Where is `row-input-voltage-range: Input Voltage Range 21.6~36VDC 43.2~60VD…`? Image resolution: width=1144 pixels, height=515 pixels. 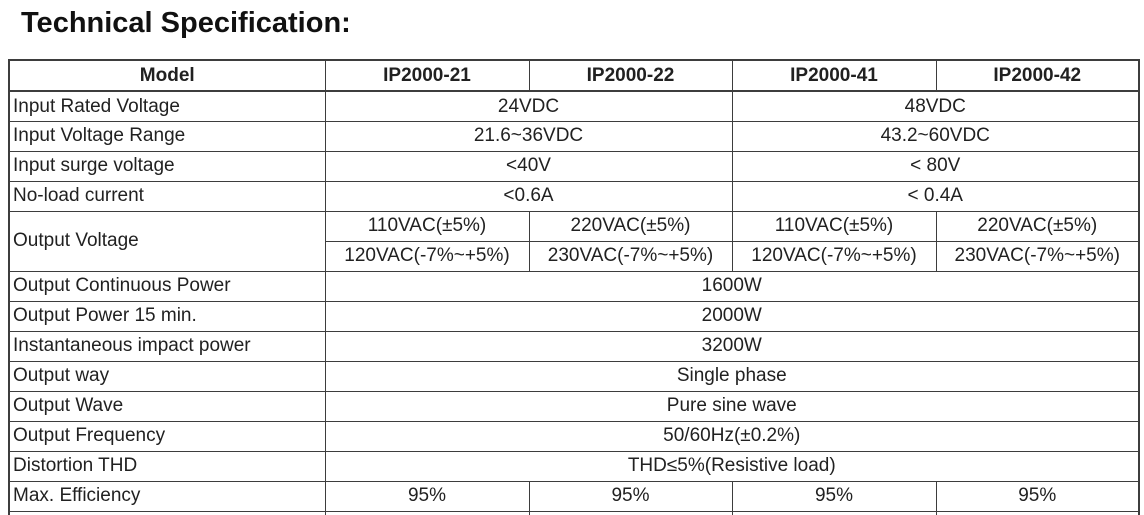 row-input-voltage-range: Input Voltage Range 21.6~36VDC 43.2~60VD… is located at coordinates (574, 136).